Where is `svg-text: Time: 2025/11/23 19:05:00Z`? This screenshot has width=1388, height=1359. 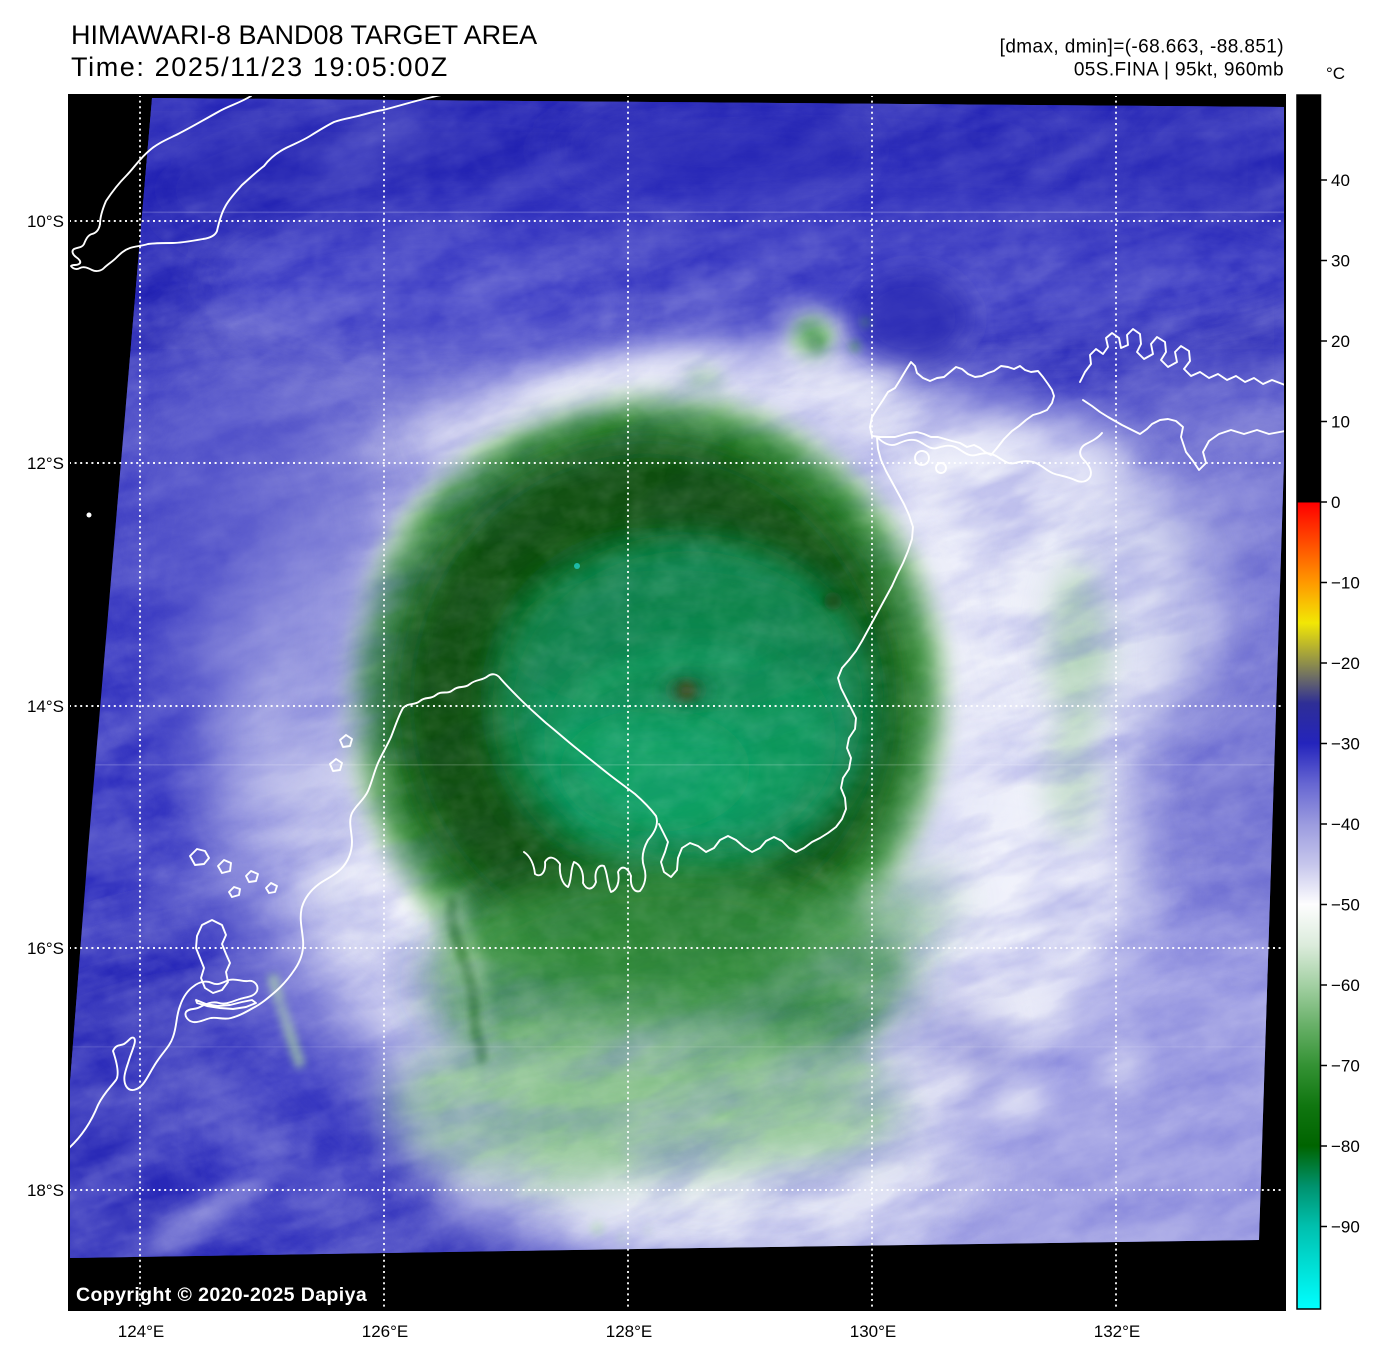 svg-text: Time: 2025/11/23 19:05:00Z is located at coordinates (260, 67).